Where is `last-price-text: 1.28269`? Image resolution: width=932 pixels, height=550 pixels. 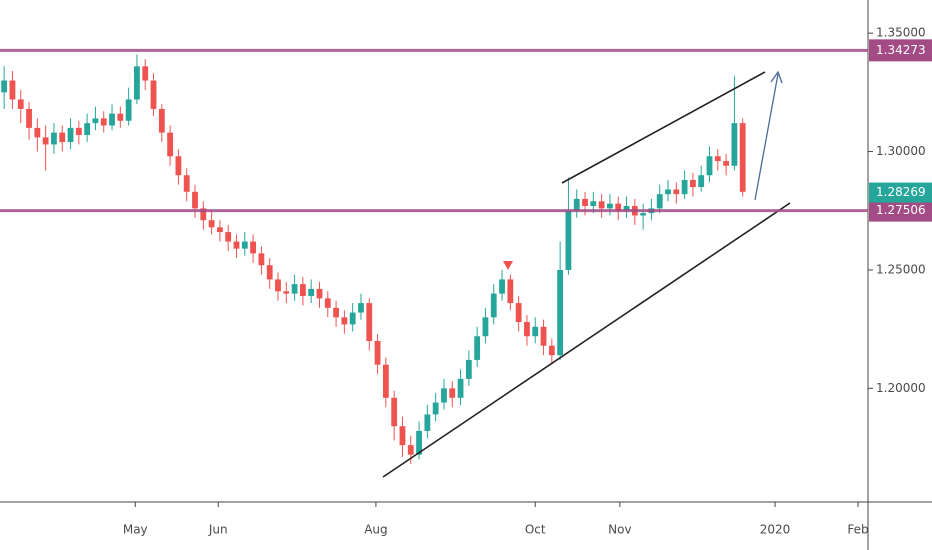
last-price-text: 1.28269 is located at coordinates (901, 192).